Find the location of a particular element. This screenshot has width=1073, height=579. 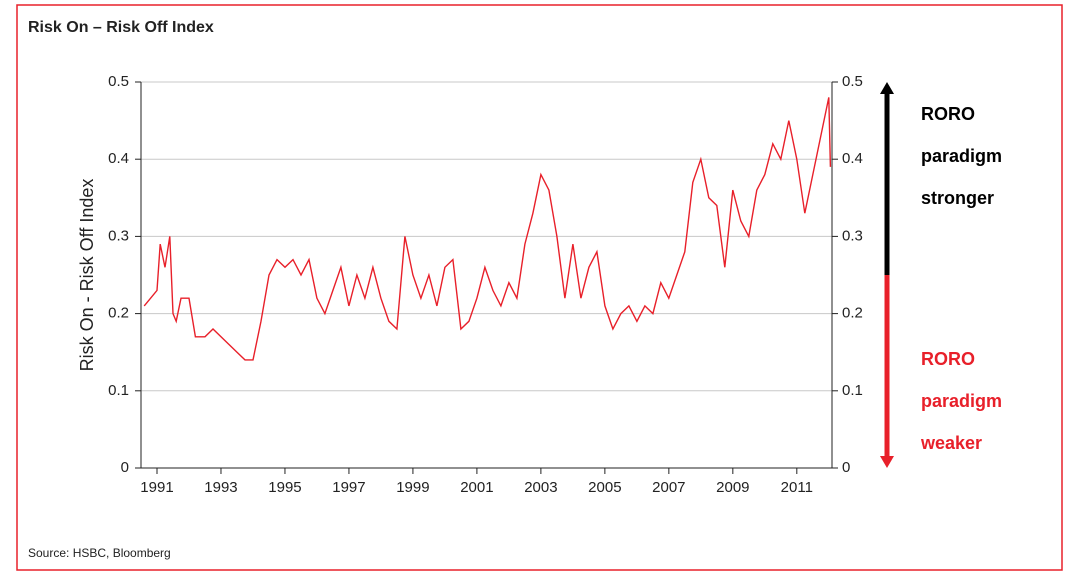

y-tick-label: 0 is located at coordinates (125, 467).